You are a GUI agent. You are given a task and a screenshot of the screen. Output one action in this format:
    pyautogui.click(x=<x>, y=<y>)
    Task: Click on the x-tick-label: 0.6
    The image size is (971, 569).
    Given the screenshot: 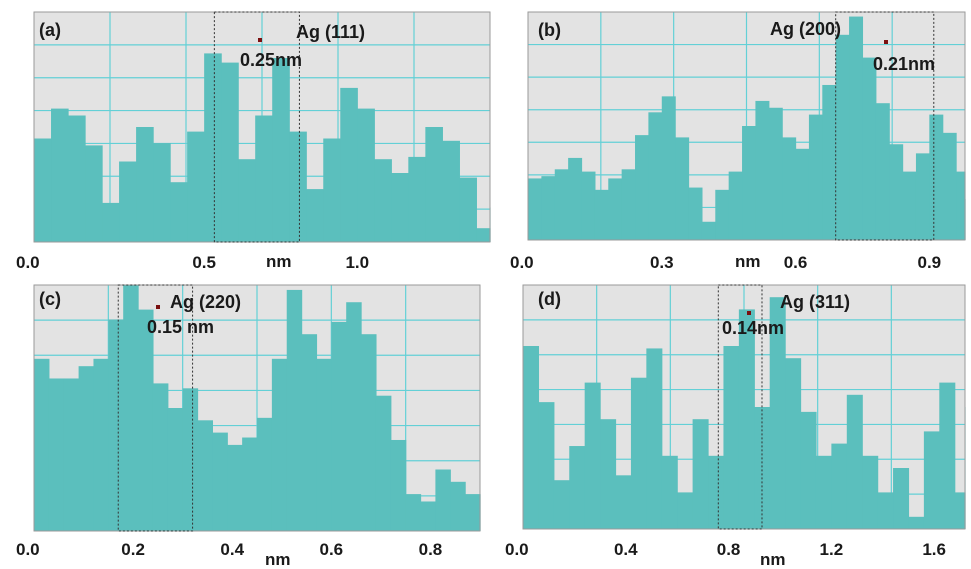 What is the action you would take?
    pyautogui.click(x=332, y=549)
    